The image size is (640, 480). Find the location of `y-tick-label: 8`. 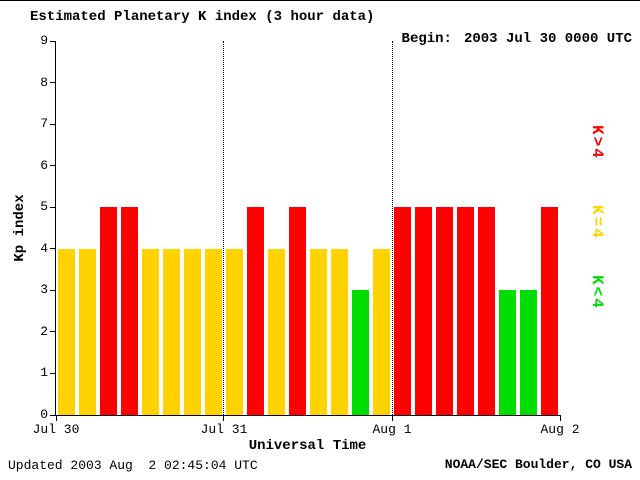

y-tick-label: 8 is located at coordinates (44, 82).